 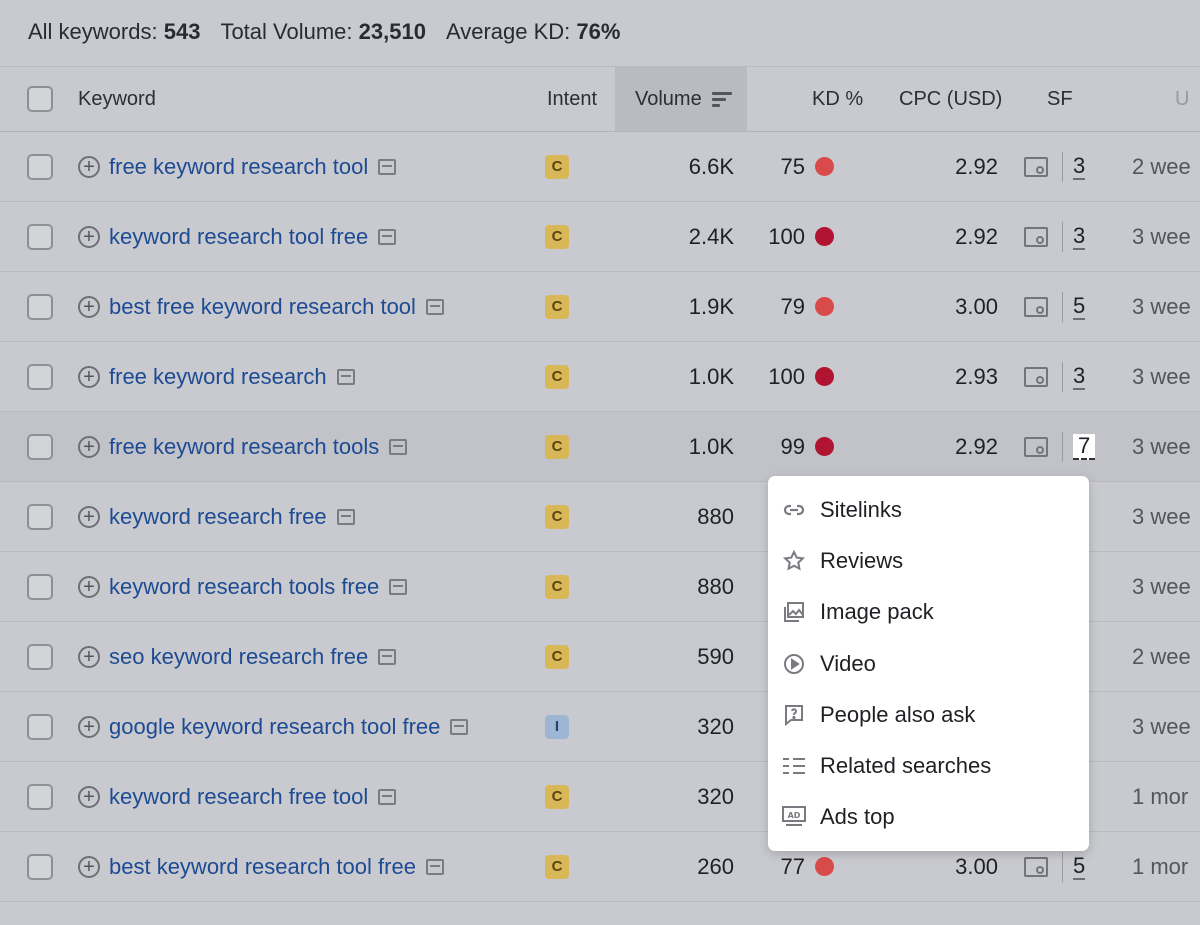 I want to click on serp-feature-item: Video, so click(x=928, y=663).